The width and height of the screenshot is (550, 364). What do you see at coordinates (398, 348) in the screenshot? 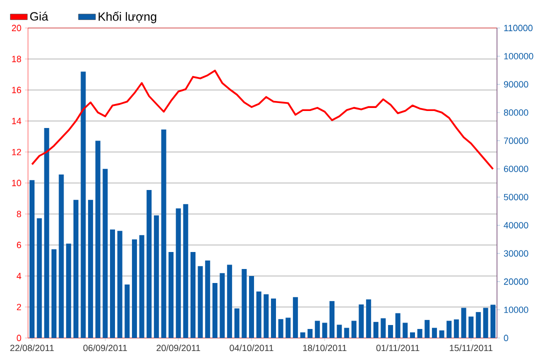
I see `x-tick-label: 01/11/2011` at bounding box center [398, 348].